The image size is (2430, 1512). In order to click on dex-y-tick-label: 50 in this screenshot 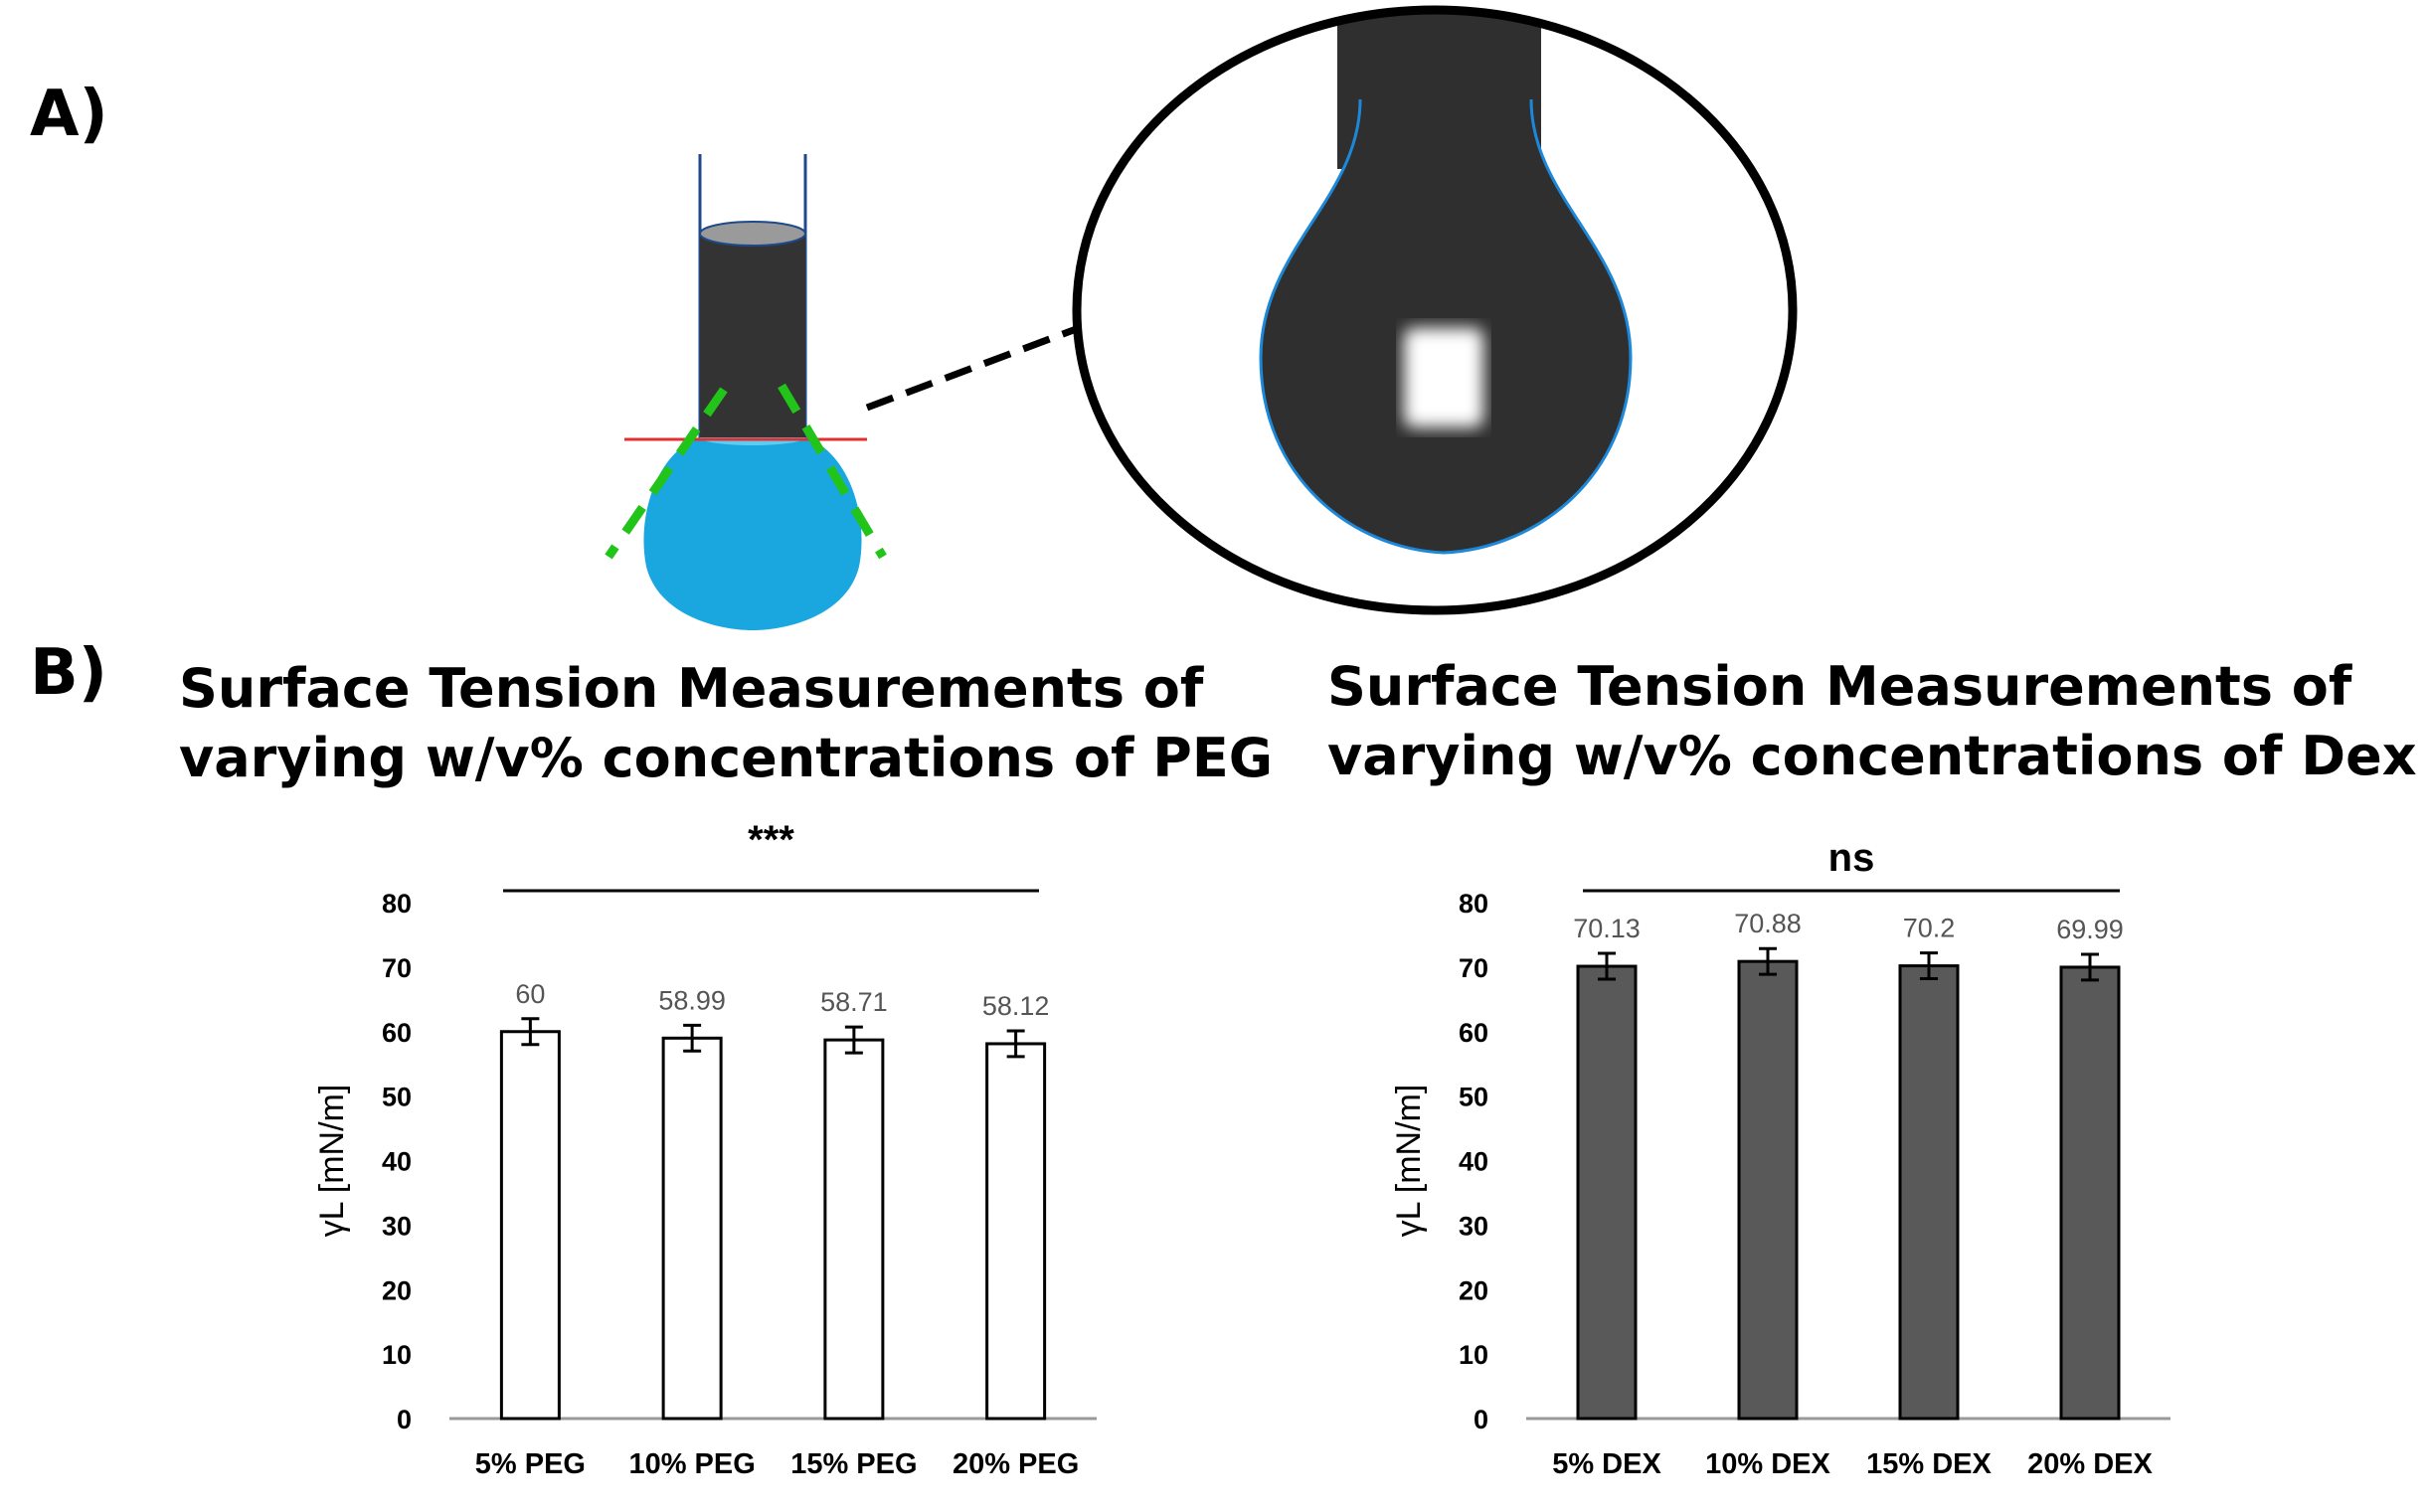, I will do `click(1473, 1097)`.